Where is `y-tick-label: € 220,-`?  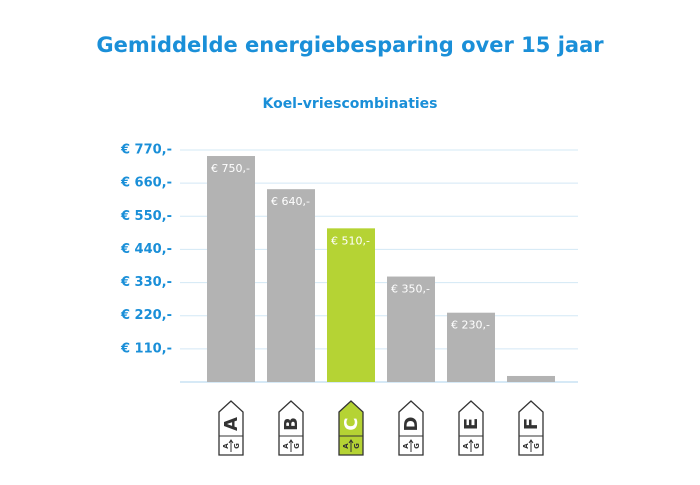
y-tick-label: € 220,- is located at coordinates (146, 315).